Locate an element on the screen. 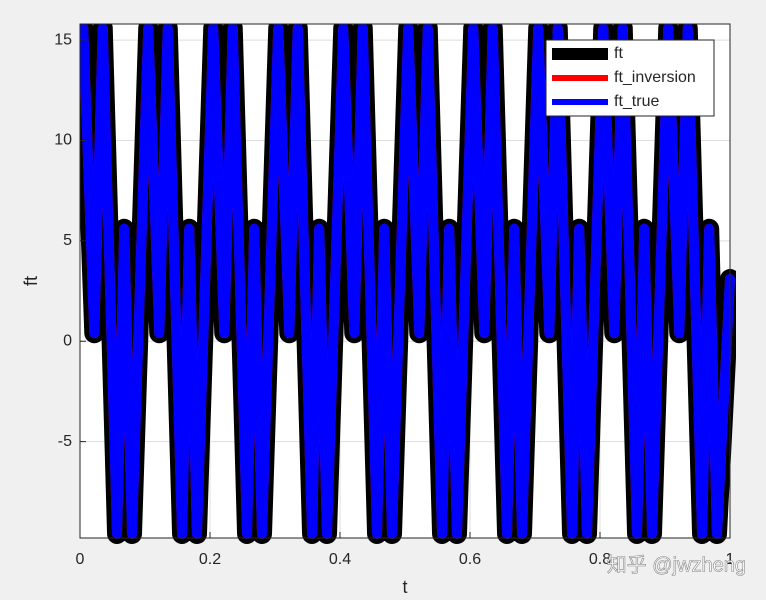 Image resolution: width=766 pixels, height=600 pixels. x-tick-label: 0.4 is located at coordinates (340, 559).